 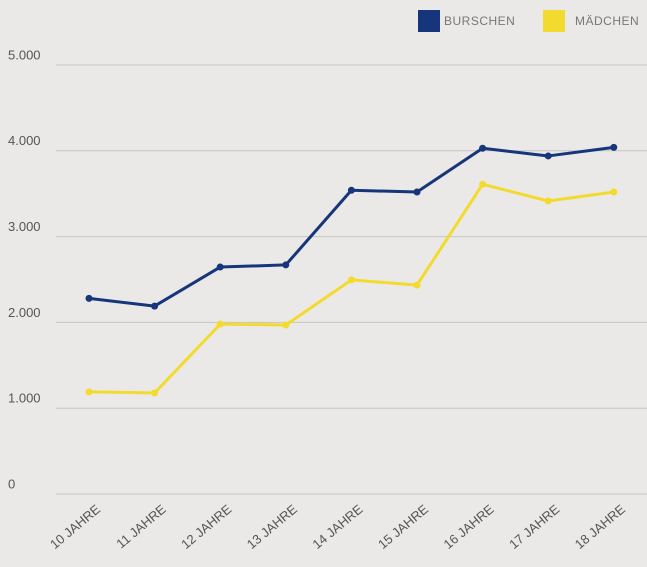 I want to click on y-tick-label: 4.000, so click(x=24, y=140).